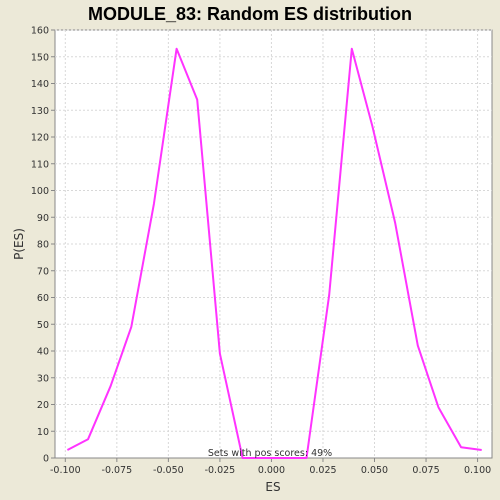  Describe the element at coordinates (117, 470) in the screenshot. I see `x-tick-label: -0.075` at that location.